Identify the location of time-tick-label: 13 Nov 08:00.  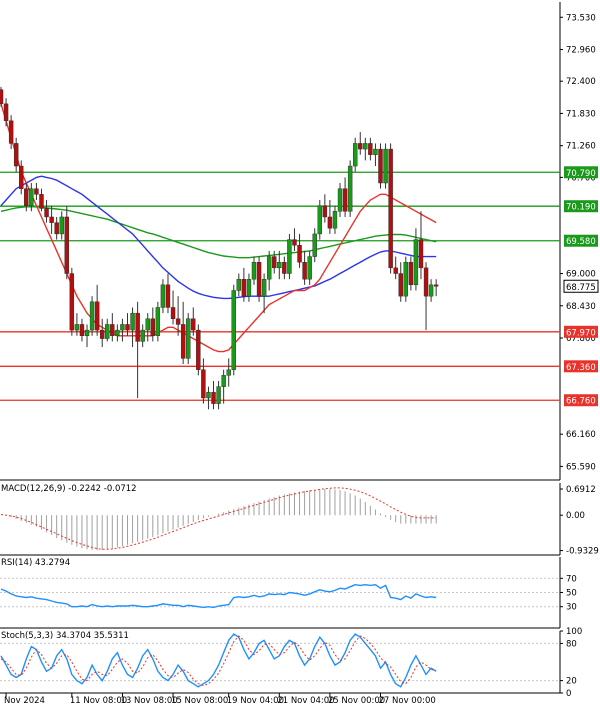
(148, 700).